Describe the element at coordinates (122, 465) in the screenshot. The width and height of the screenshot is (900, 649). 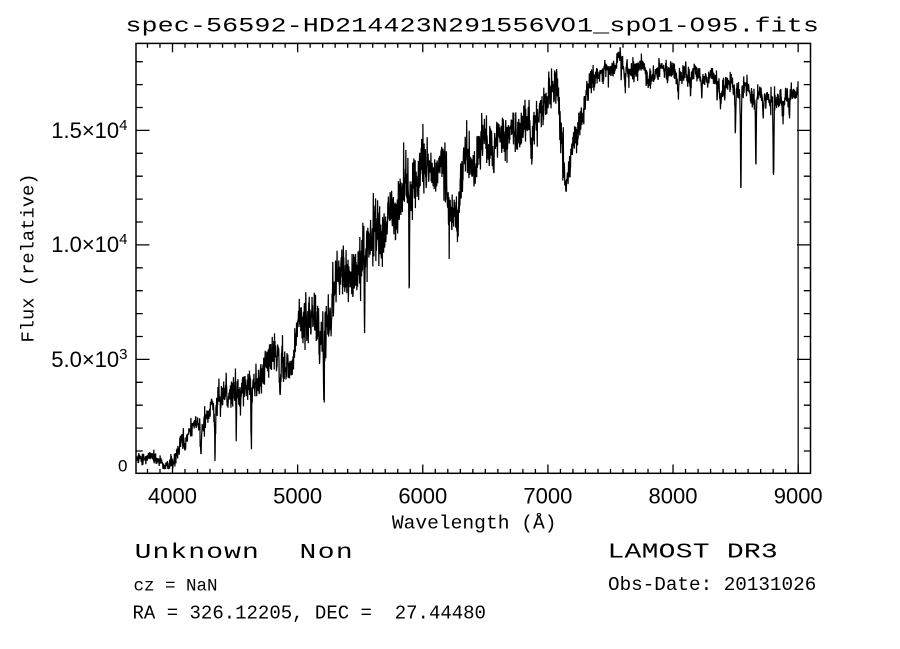
I see `svg-text: 0` at that location.